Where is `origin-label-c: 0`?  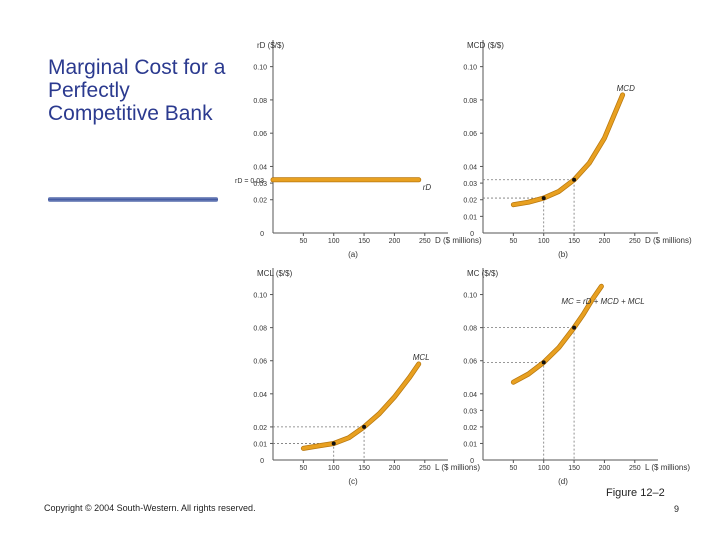
origin-label-c: 0 is located at coordinates (262, 461).